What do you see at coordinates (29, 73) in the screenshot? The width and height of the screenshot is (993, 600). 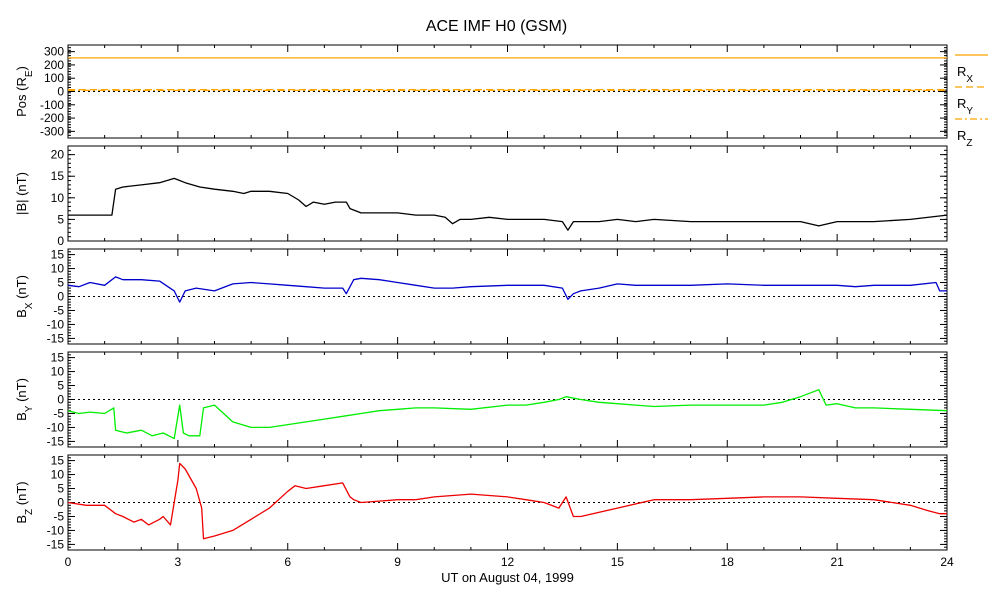 I see `y-axis-label-sub: E` at bounding box center [29, 73].